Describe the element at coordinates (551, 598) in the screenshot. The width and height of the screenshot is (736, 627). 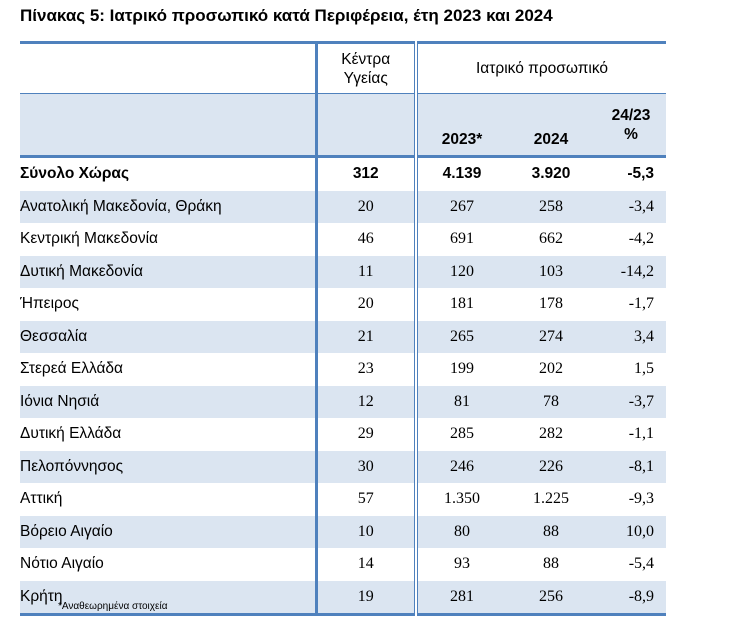
I see `cell-staff-2024: 256` at that location.